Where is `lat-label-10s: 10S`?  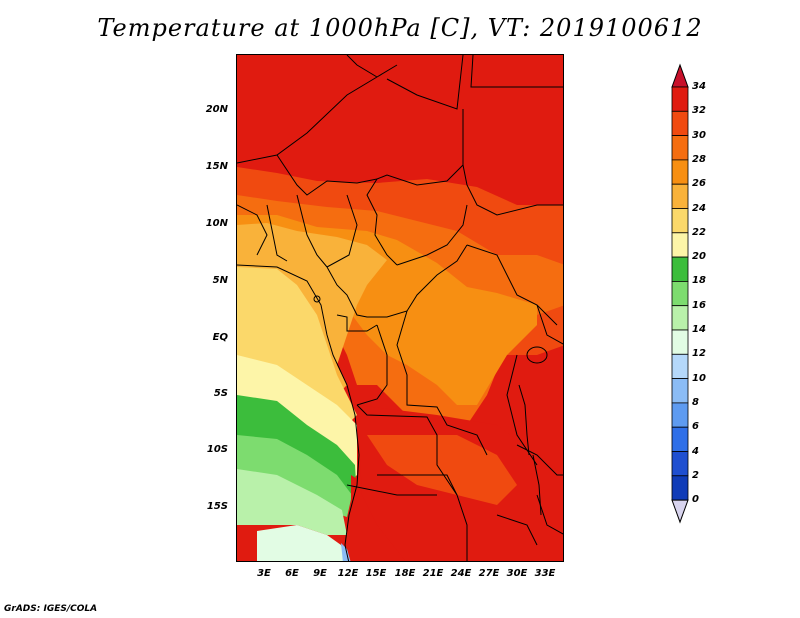 lat-label-10s: 10S is located at coordinates (217, 449).